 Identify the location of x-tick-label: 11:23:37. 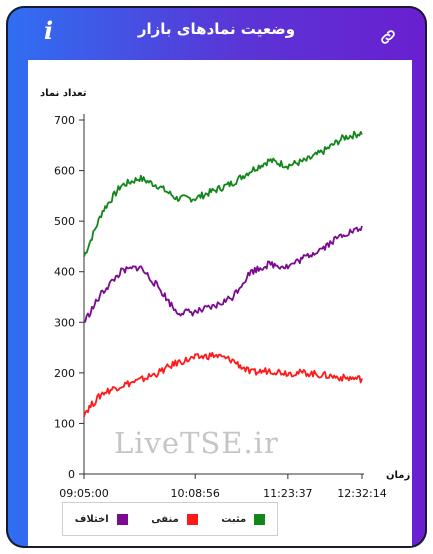
(287, 493).